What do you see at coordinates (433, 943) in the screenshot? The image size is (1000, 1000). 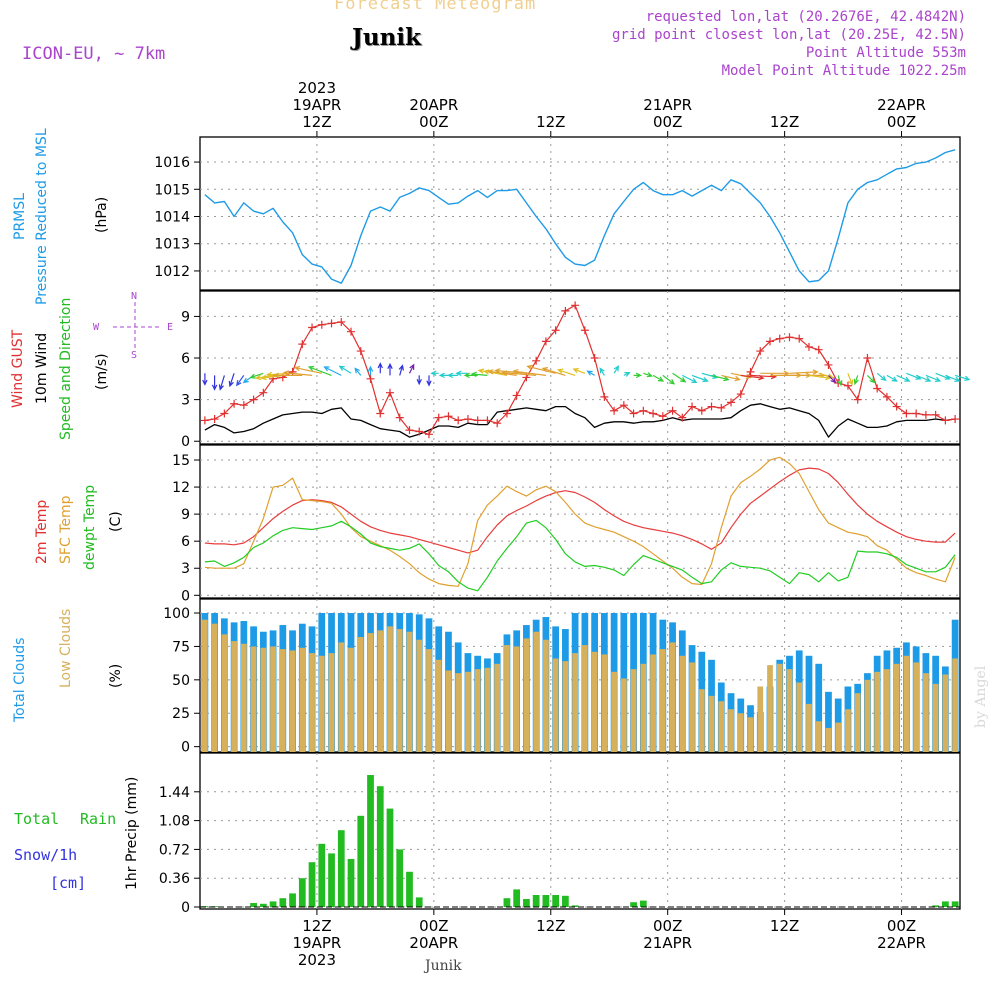 I see `time-tick-label: 20APR` at bounding box center [433, 943].